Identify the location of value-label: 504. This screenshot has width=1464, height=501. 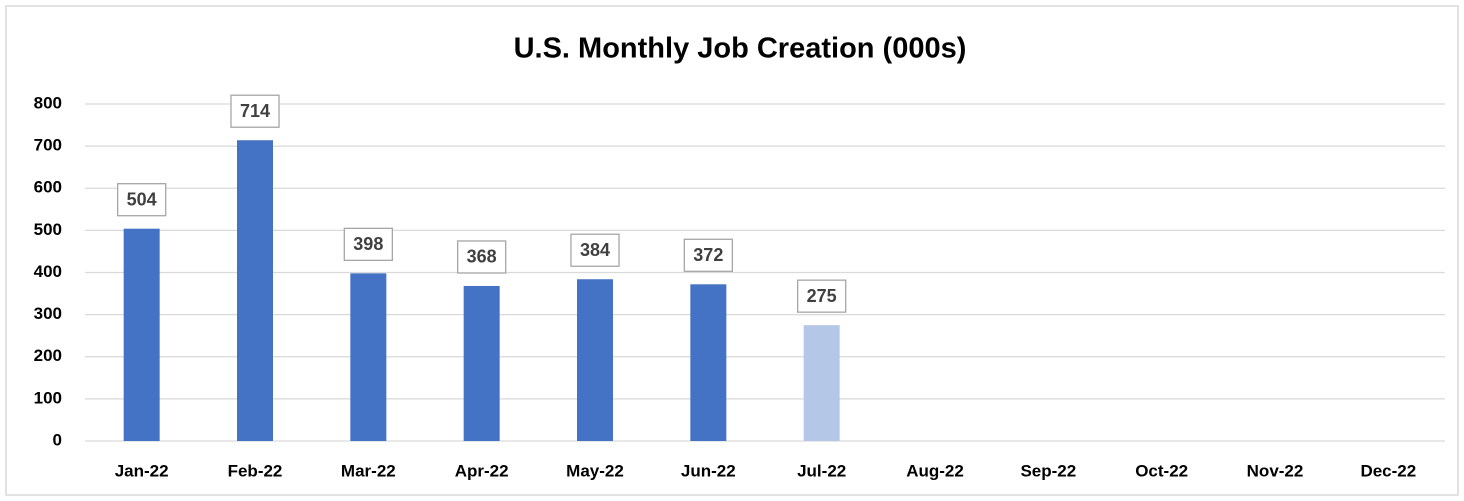
(142, 199).